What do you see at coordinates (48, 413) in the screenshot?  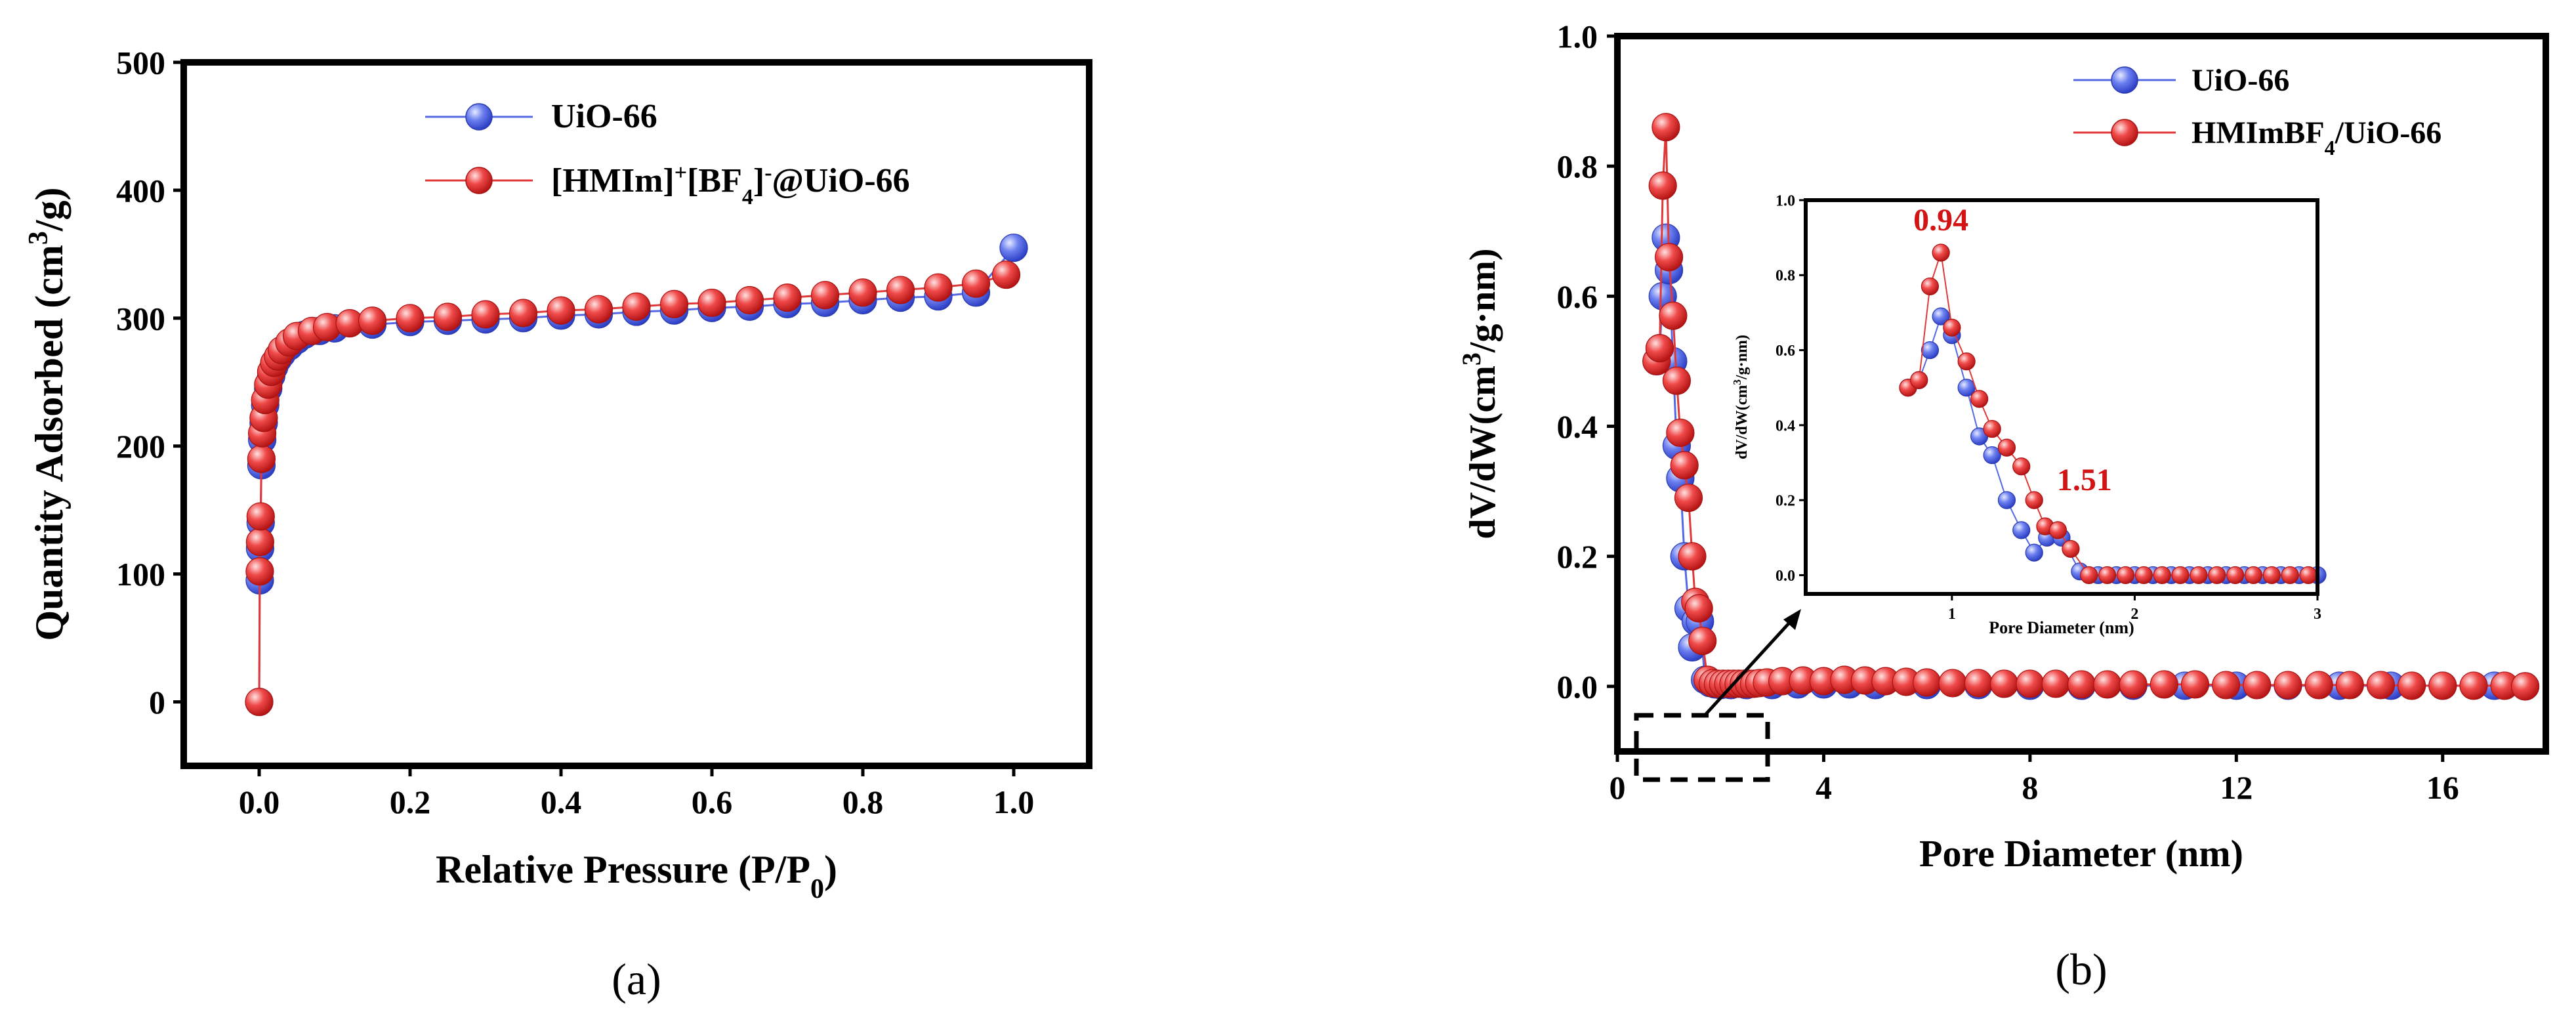 I see `chart-a-ylabel: Quantity Adsorbed (cm3/g)` at bounding box center [48, 413].